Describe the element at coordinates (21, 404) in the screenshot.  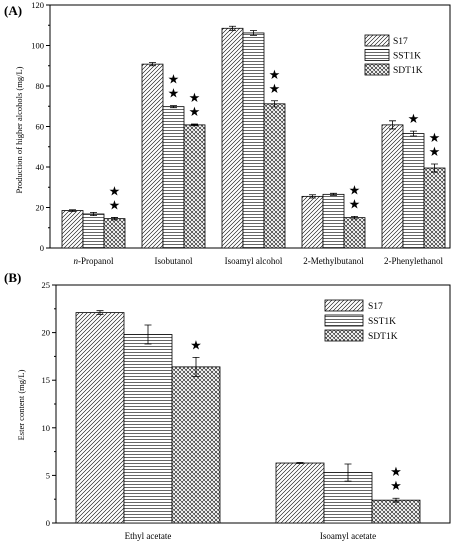
I see `panel-b-y-axis-title: Ester content (mg/L)` at that location.